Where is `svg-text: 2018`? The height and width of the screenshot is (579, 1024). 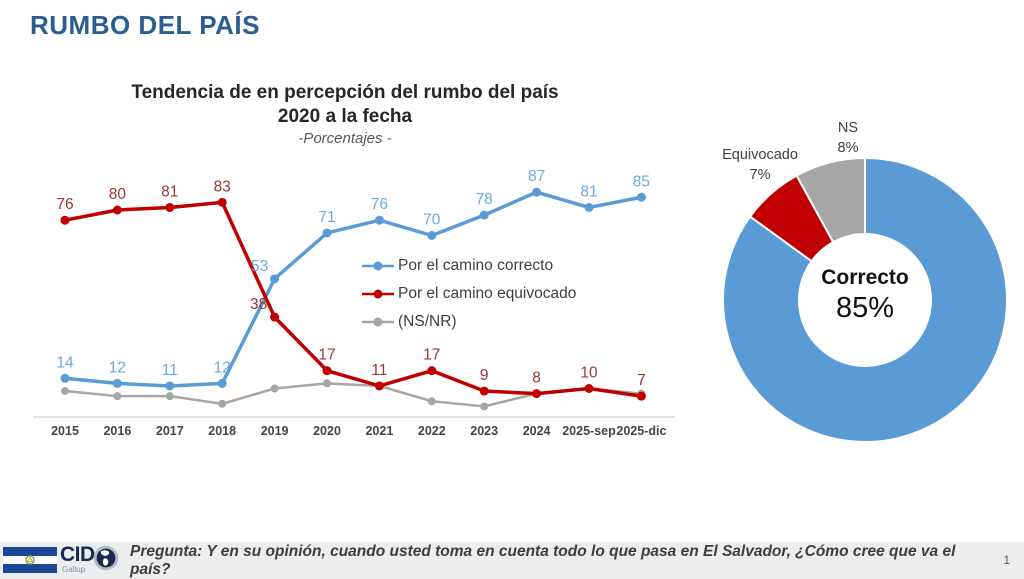
svg-text: 2018 is located at coordinates (222, 431).